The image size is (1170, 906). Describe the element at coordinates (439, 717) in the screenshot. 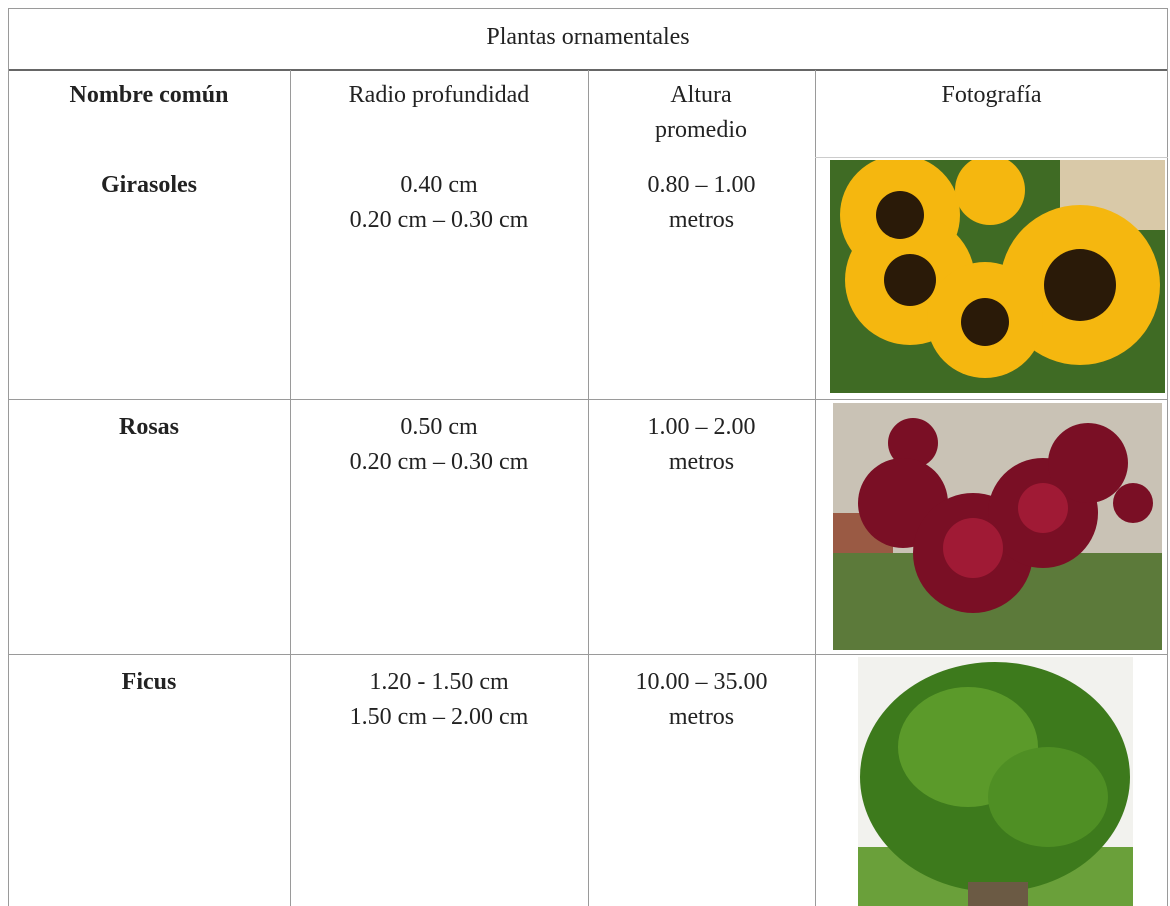

I see `radio-line: 1.50 cm – 2.00 cm` at that location.